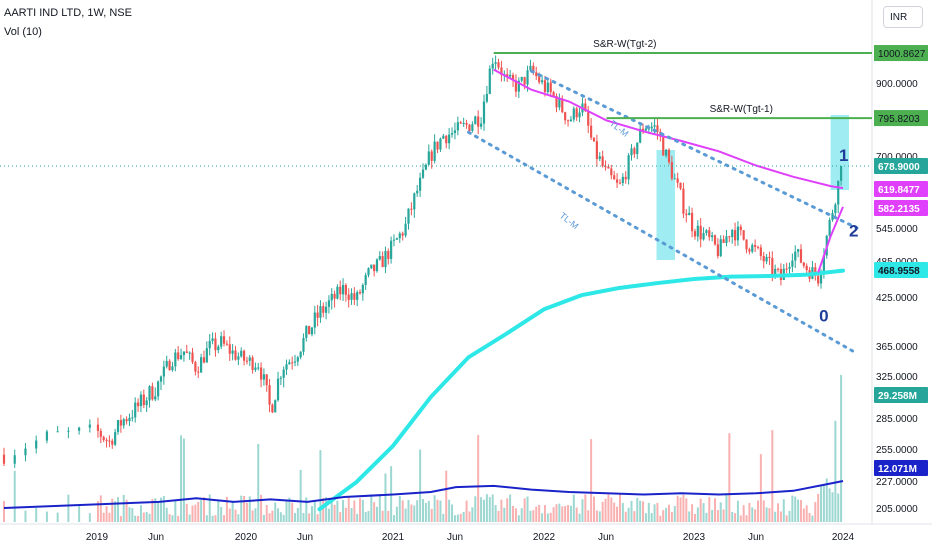 The width and height of the screenshot is (932, 550). I want to click on y-tick-label: 255.0000, so click(897, 450).